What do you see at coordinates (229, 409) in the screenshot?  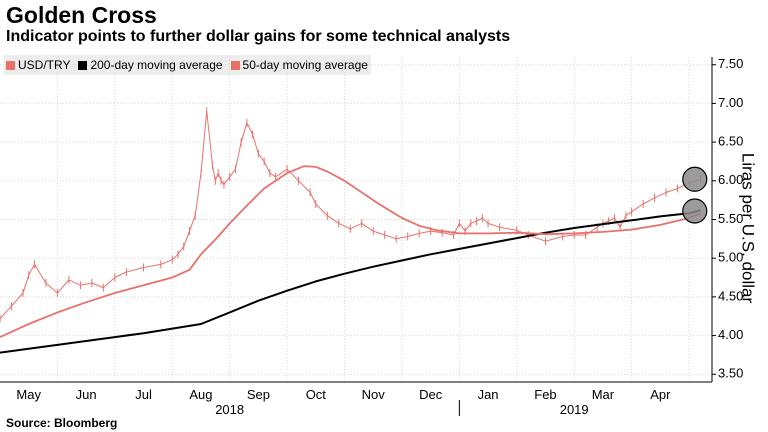 I see `x-year-label: 2018` at bounding box center [229, 409].